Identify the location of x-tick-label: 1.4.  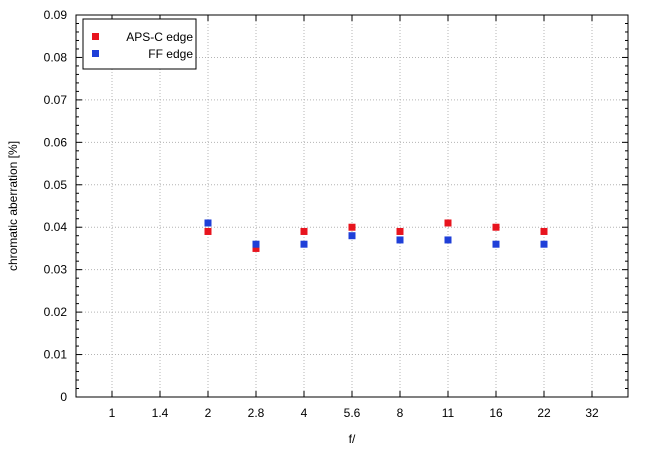
(160, 413).